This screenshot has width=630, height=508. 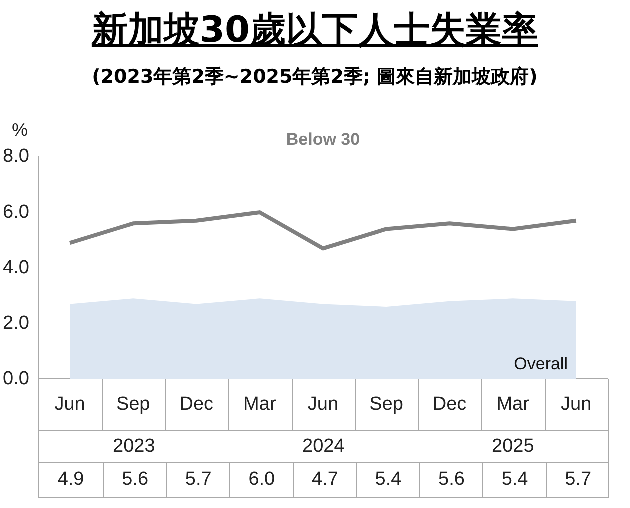 I want to click on chart-title: 新加坡30歲以下人士失業率, so click(x=315, y=31).